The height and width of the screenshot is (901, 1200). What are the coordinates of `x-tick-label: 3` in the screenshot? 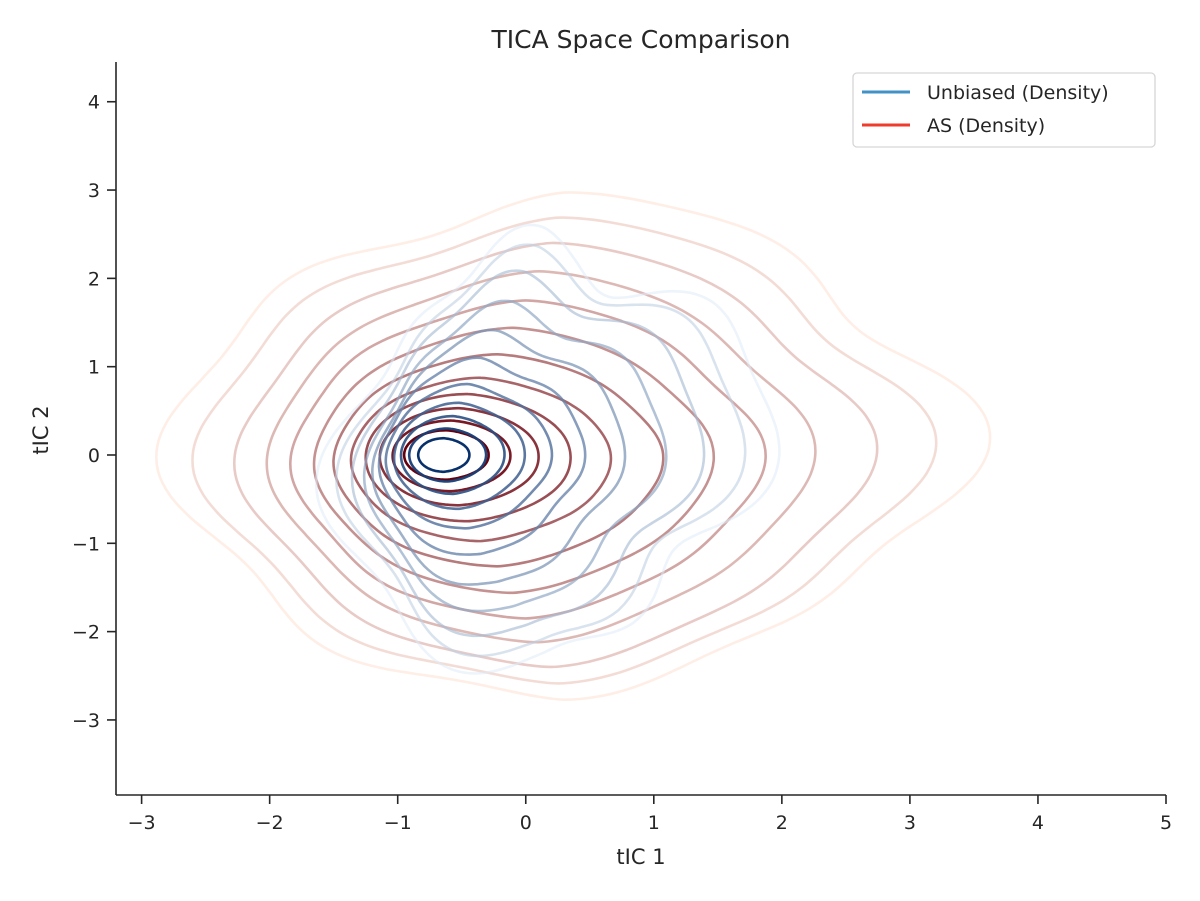 It's located at (910, 823).